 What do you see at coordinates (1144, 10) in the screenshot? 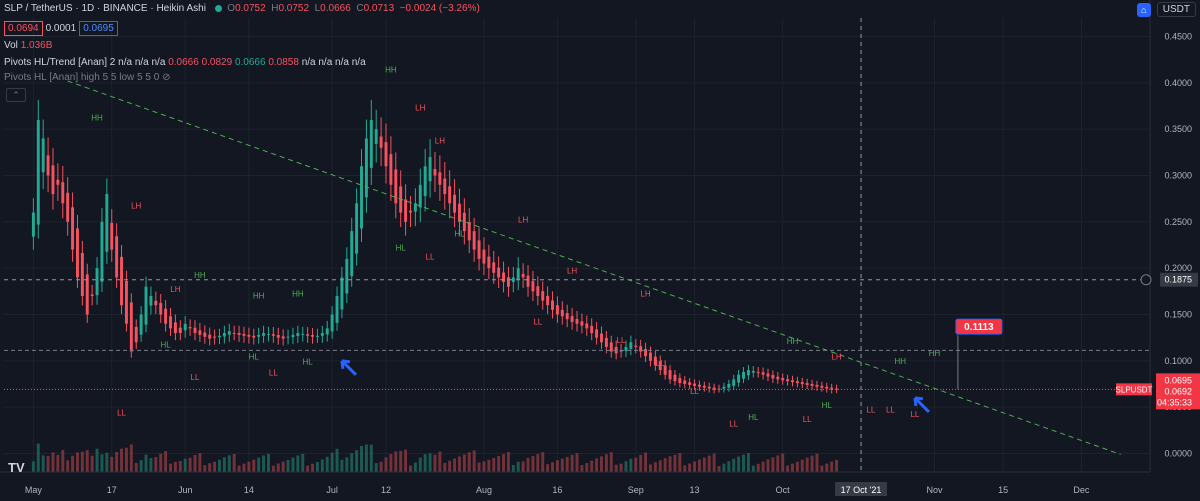
I see `alert-icon: ⌂` at bounding box center [1144, 10].